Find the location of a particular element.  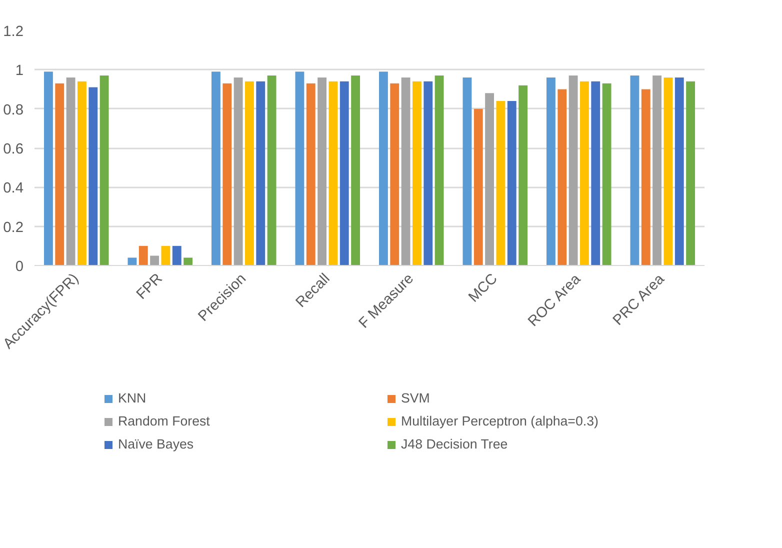

legend-label: Random Forest is located at coordinates (164, 421).